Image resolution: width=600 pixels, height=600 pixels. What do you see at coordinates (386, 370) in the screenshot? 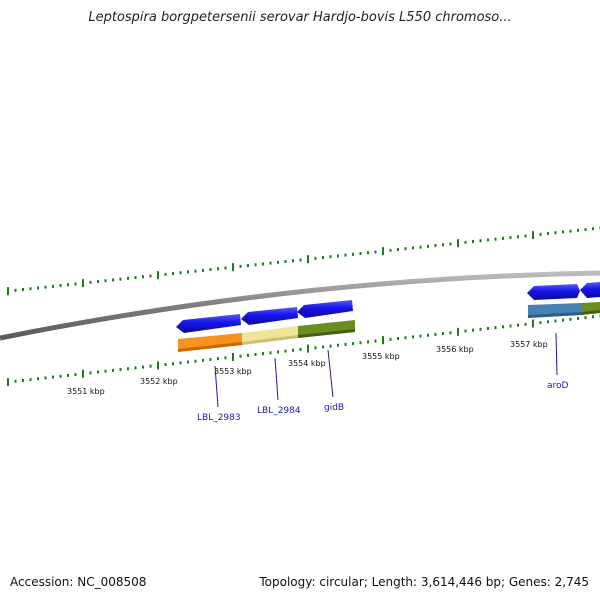
I see `gene-label-lines` at bounding box center [386, 370].